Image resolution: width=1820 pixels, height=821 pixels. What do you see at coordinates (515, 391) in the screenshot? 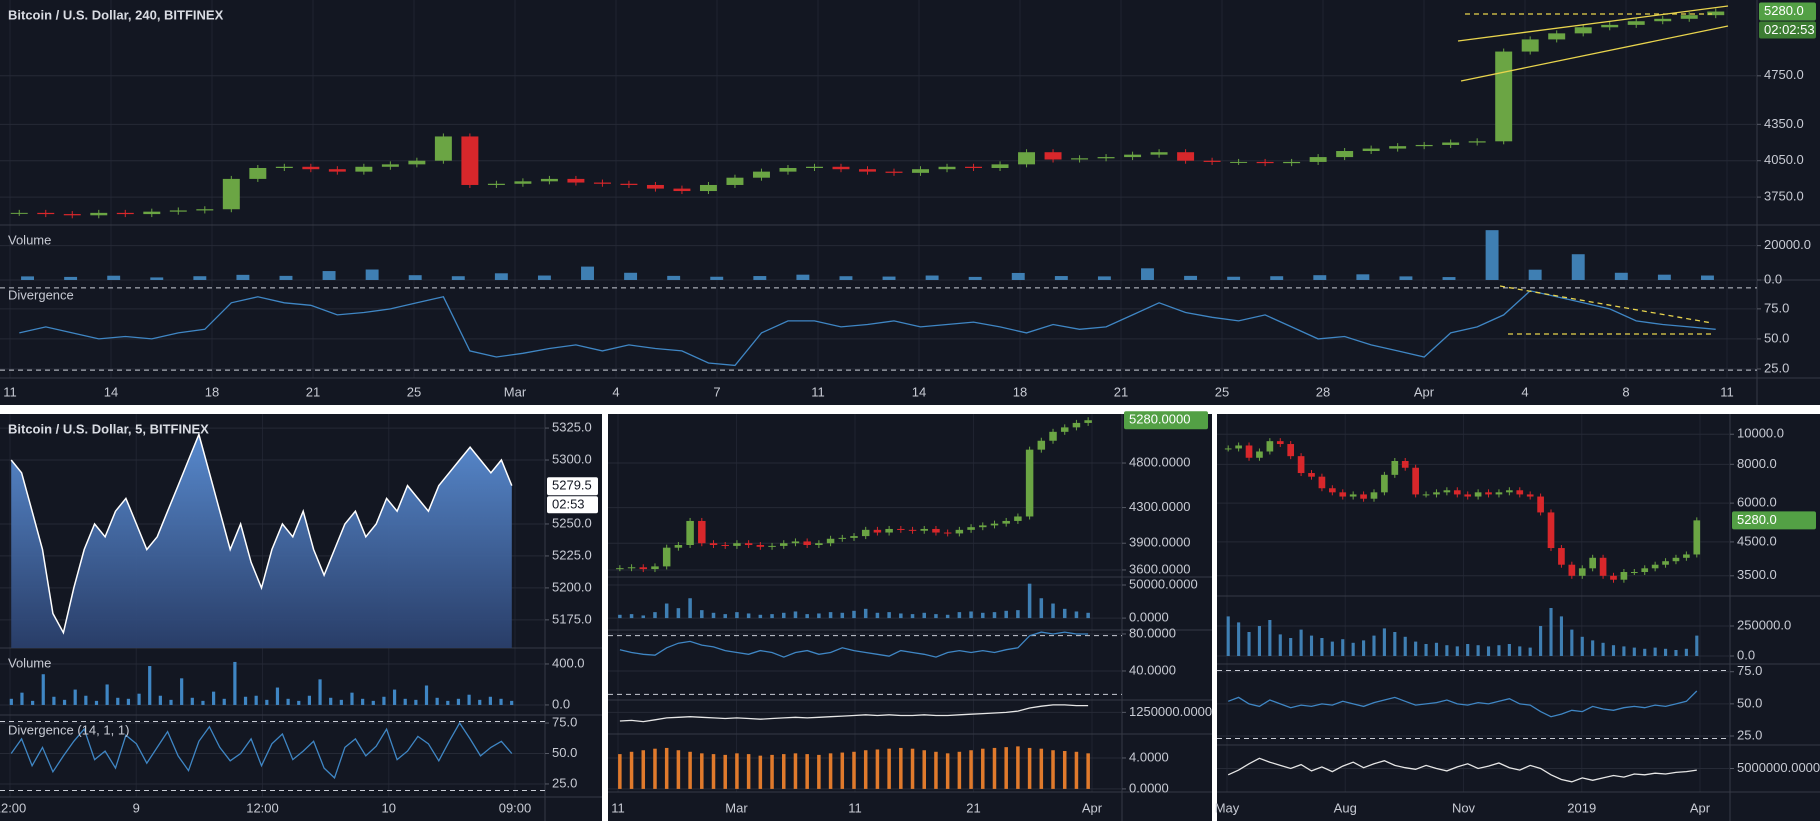
I see `time-label: Mar` at bounding box center [515, 391].